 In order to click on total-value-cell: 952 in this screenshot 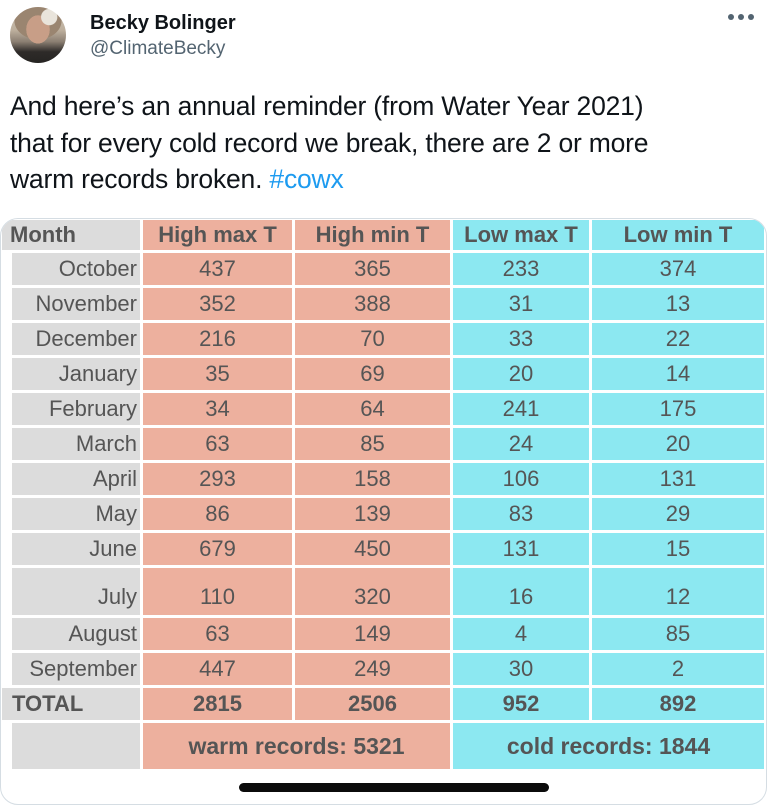, I will do `click(521, 704)`.